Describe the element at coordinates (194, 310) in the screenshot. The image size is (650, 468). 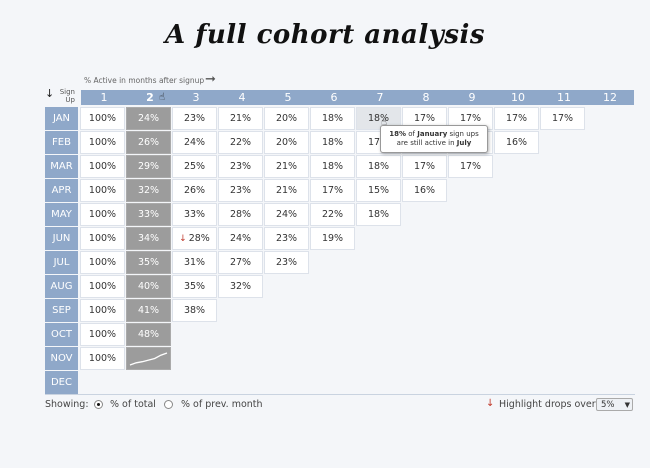
I see `table-cell: 38%` at that location.